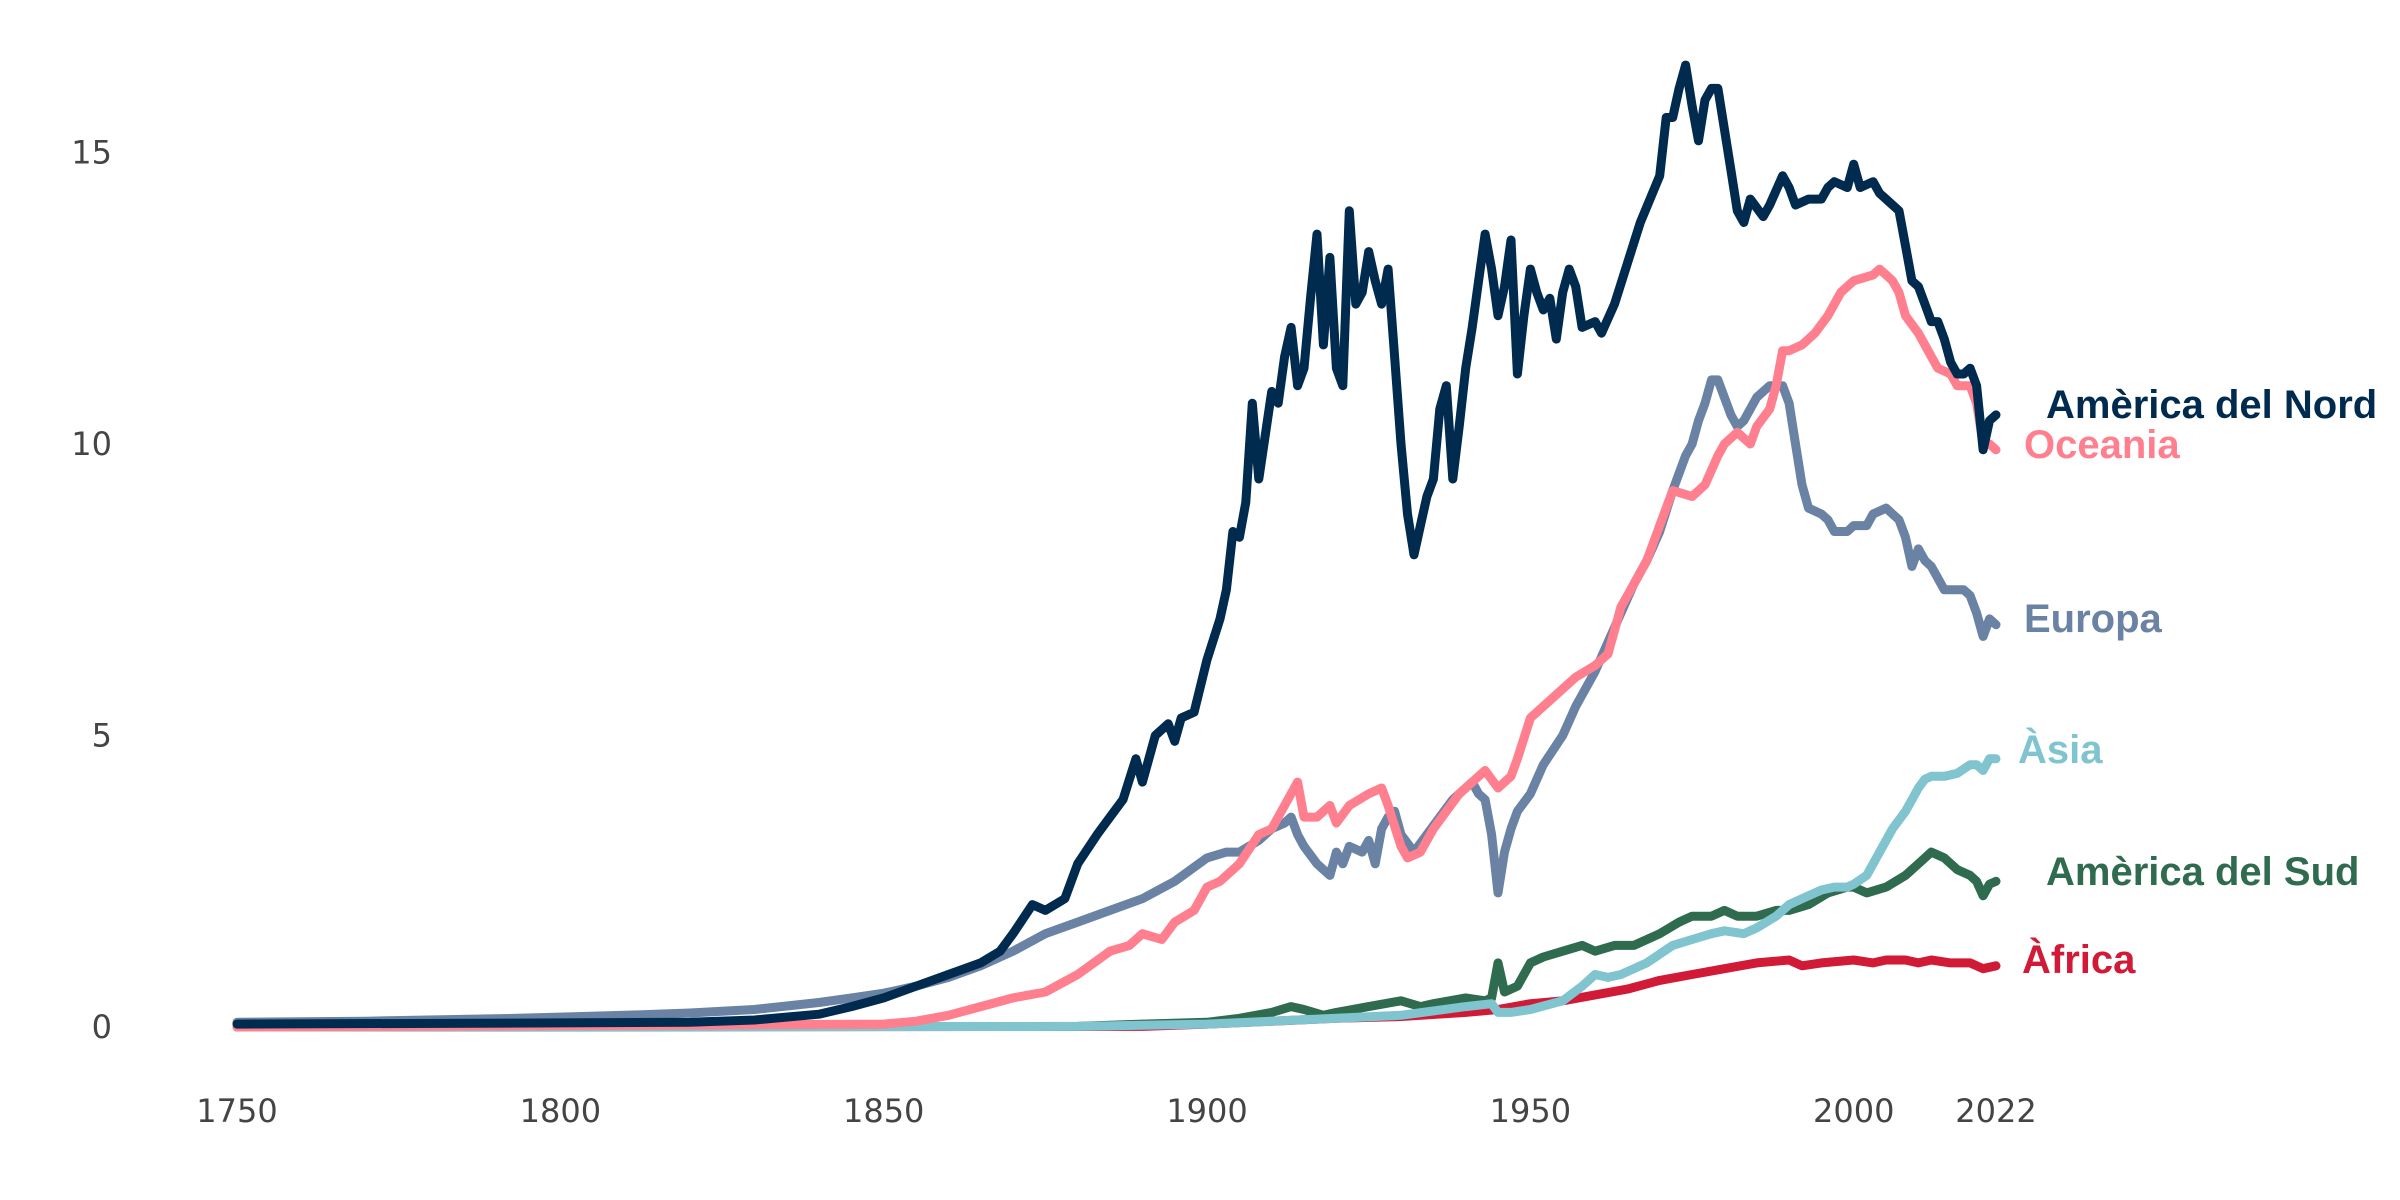  I want to click on y-tick-label: 5, so click(102, 736).